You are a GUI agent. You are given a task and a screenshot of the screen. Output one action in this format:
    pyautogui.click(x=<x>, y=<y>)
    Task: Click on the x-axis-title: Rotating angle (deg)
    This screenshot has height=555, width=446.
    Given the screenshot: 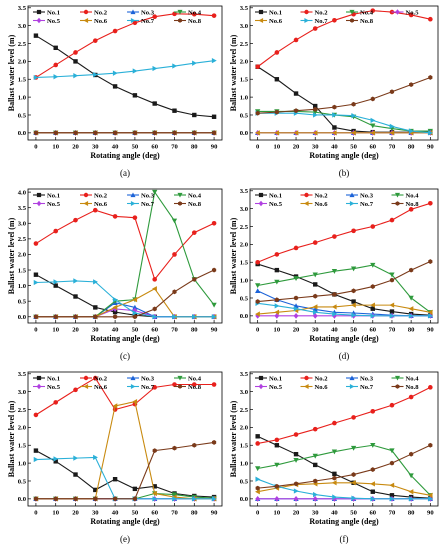 What is the action you would take?
    pyautogui.click(x=344, y=155)
    